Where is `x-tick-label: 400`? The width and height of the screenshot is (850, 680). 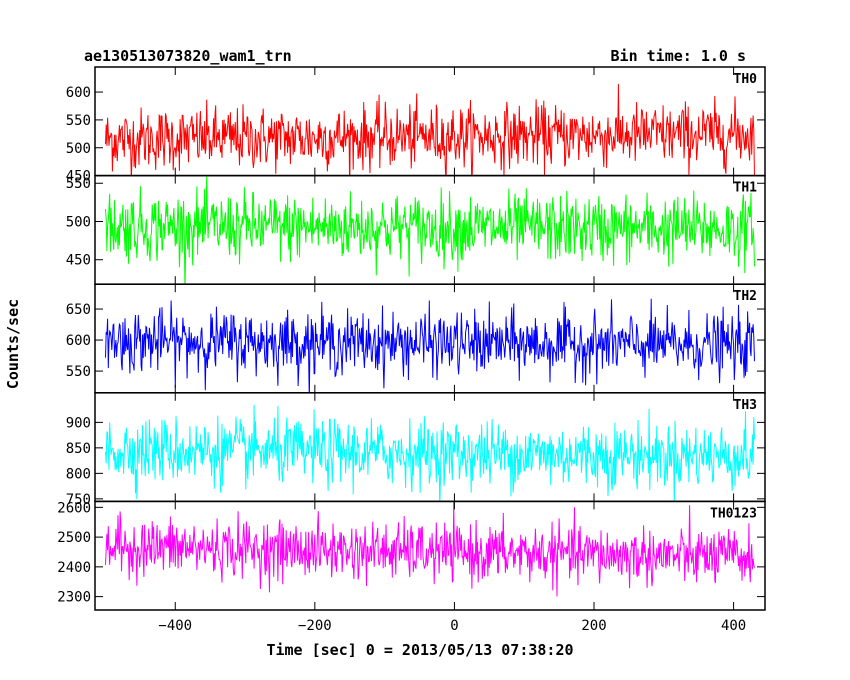
x-tick-label: 400 is located at coordinates (733, 626).